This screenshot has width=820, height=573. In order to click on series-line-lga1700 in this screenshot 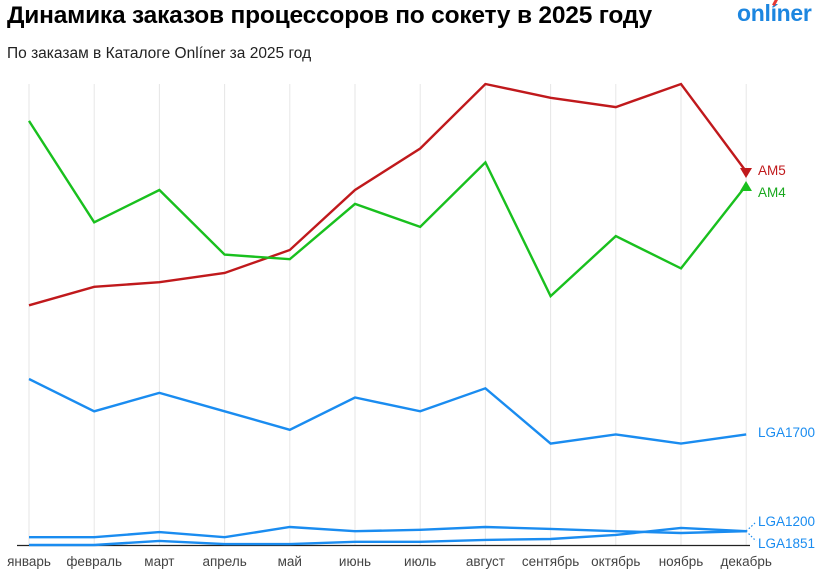, I will do `click(387, 411)`.